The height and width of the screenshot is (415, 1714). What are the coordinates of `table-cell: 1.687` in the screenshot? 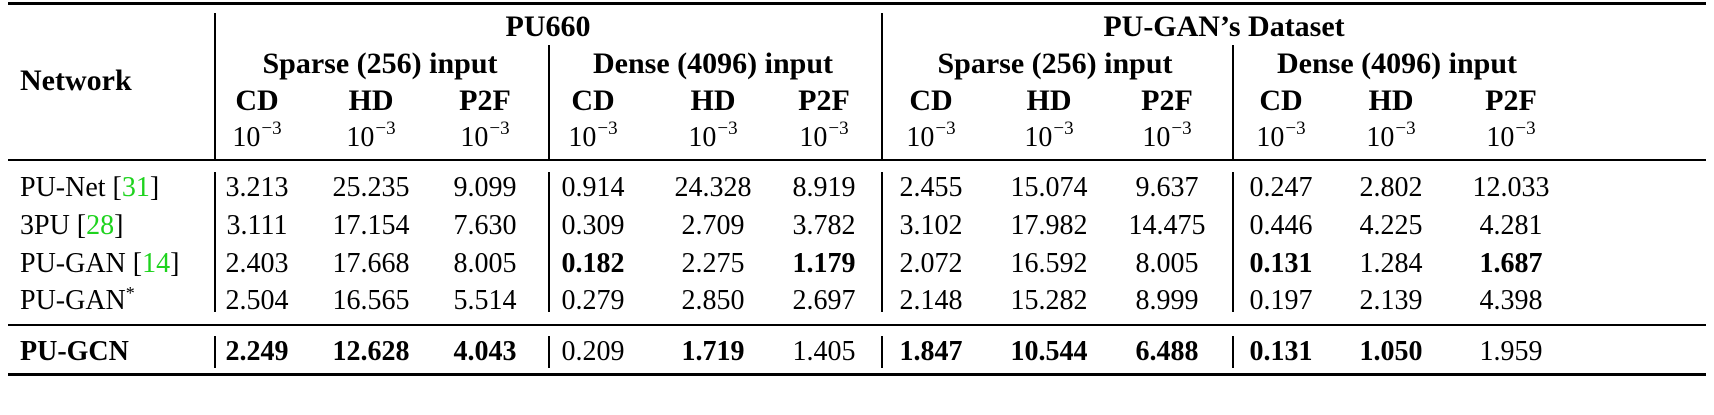 It's located at (1511, 263).